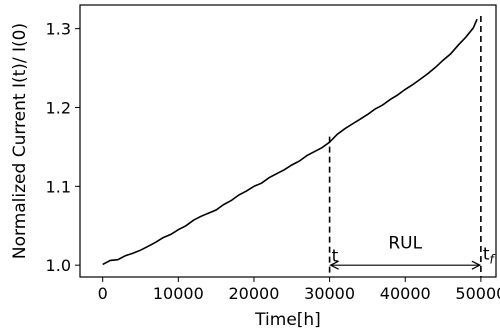 Image resolution: width=500 pixels, height=329 pixels. I want to click on rul-arrow, so click(405, 265).